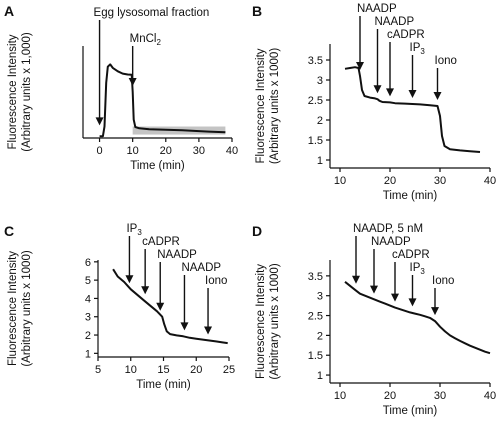  I want to click on annotation-label: MnCl2, so click(146, 40).